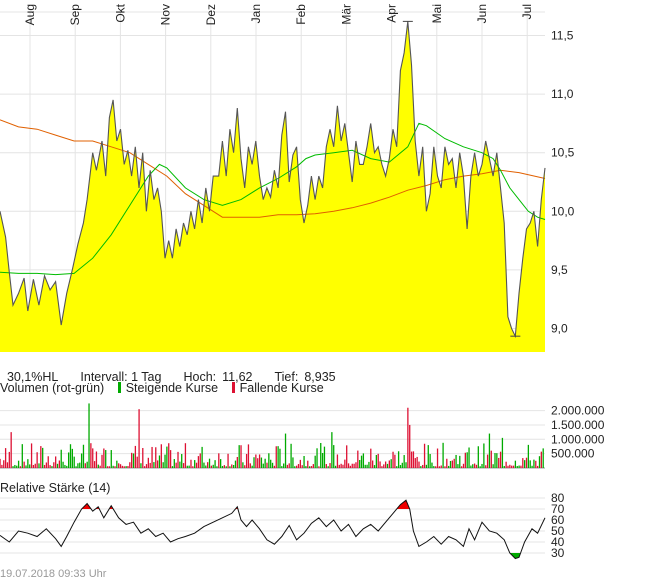 This screenshot has height=582, width=645. What do you see at coordinates (558, 509) in the screenshot?
I see `rsi-tick-label-4: 70` at bounding box center [558, 509].